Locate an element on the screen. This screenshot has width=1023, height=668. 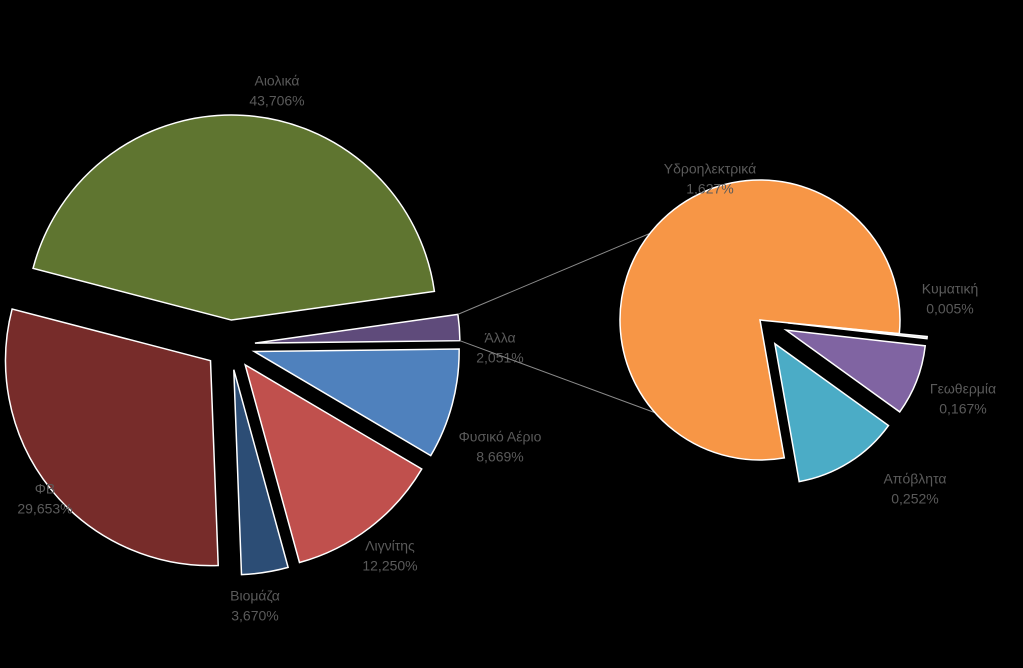
slice-value-label: 1,627% is located at coordinates (709, 189).